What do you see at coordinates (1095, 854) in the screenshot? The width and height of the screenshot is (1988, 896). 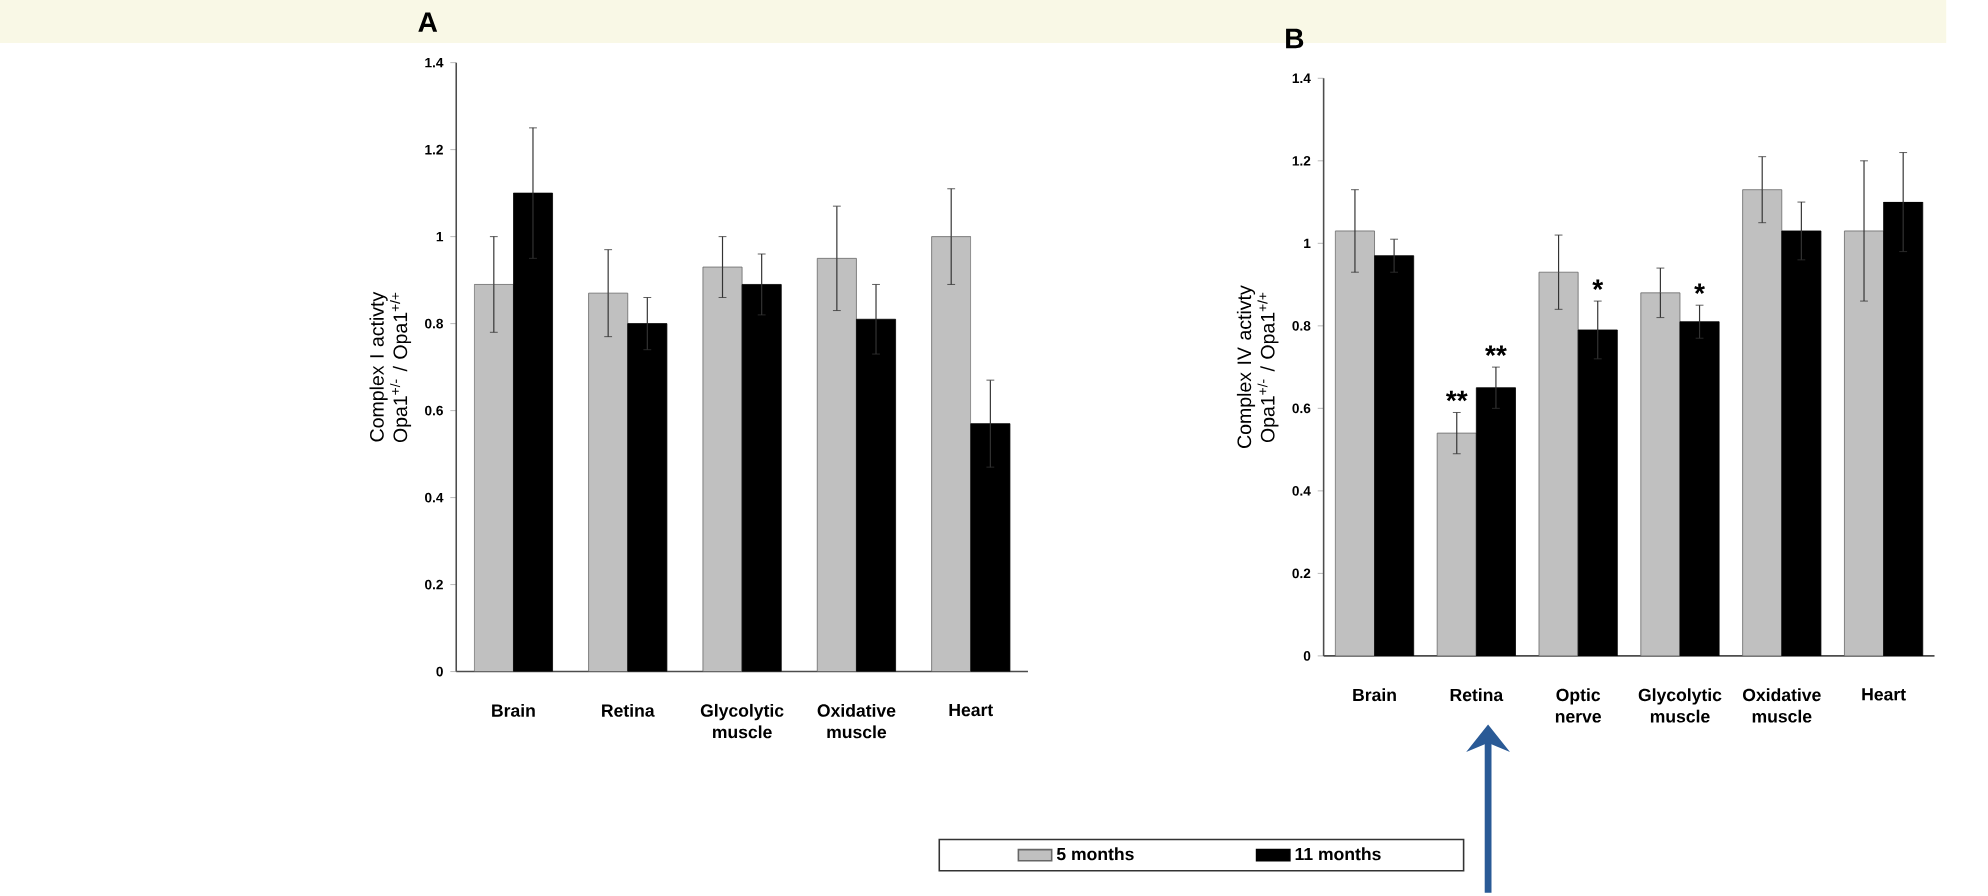 I see `legend-label: 5 months` at bounding box center [1095, 854].